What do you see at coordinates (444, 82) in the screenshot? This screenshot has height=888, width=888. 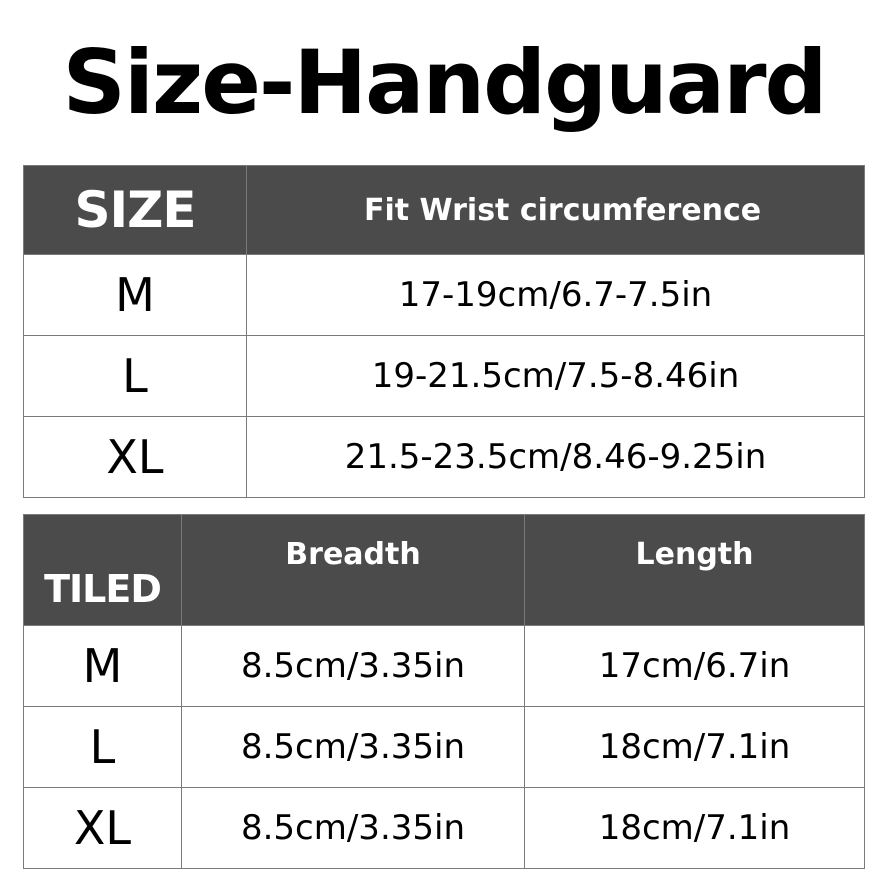 I see `page-title: Size-Handguard` at bounding box center [444, 82].